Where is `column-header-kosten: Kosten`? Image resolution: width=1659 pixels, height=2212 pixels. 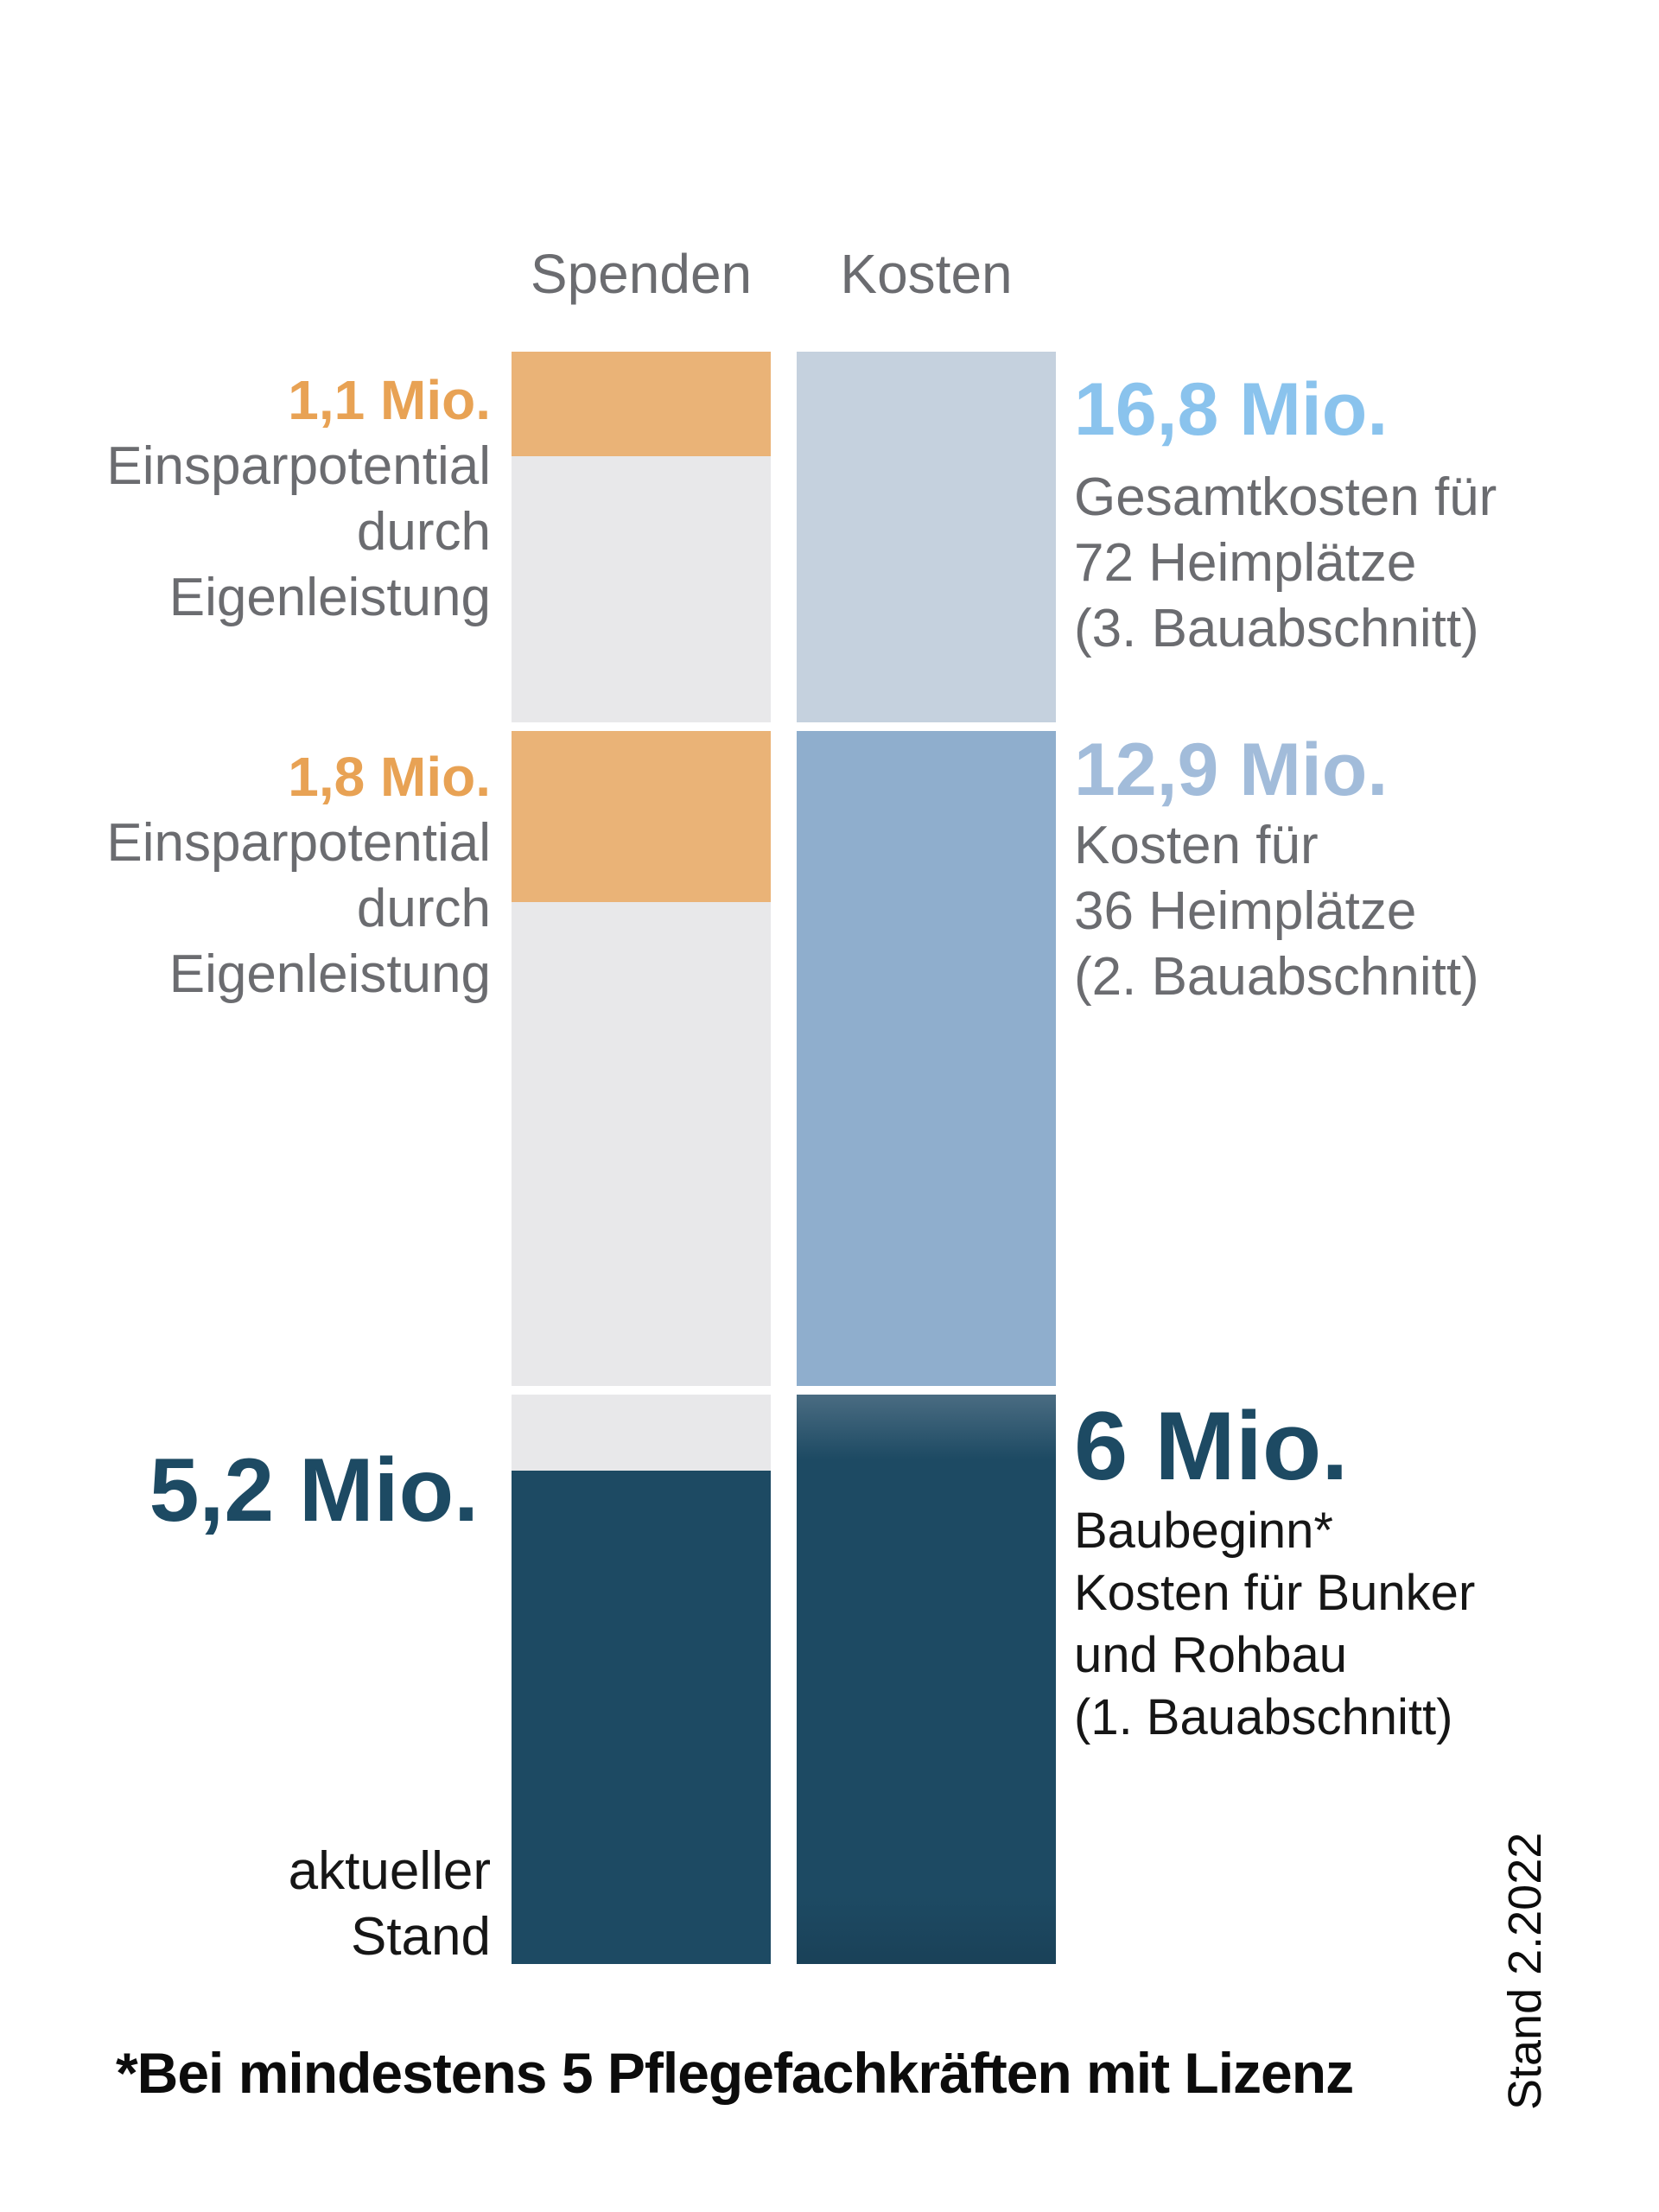
column-header-kosten: Kosten is located at coordinates (926, 274).